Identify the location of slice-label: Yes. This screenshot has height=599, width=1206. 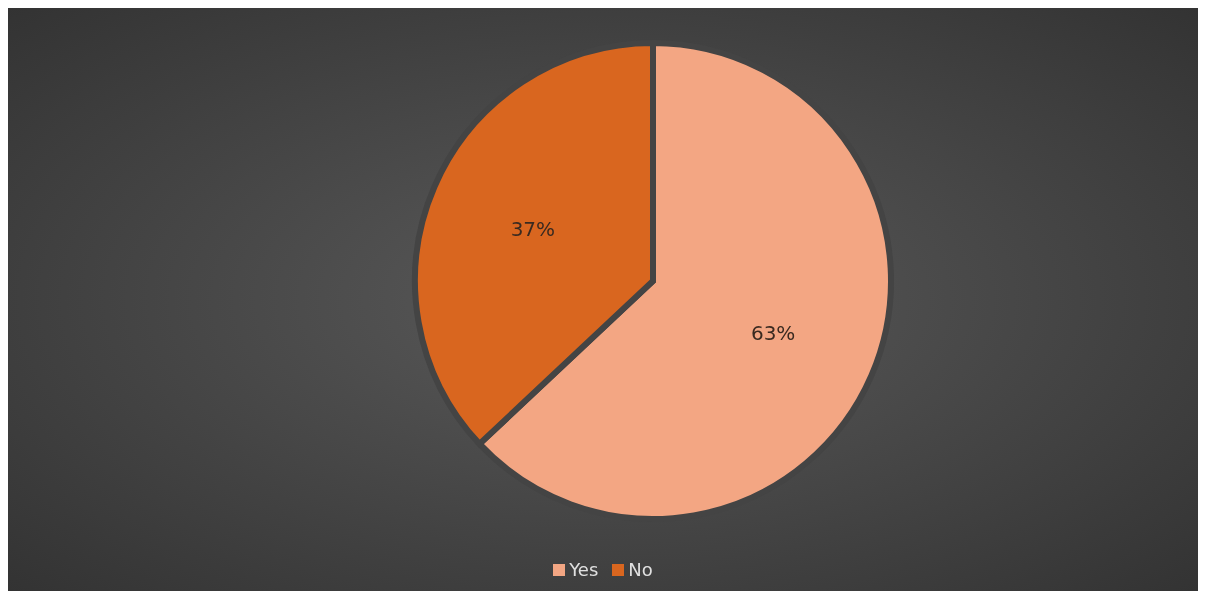
(584, 569).